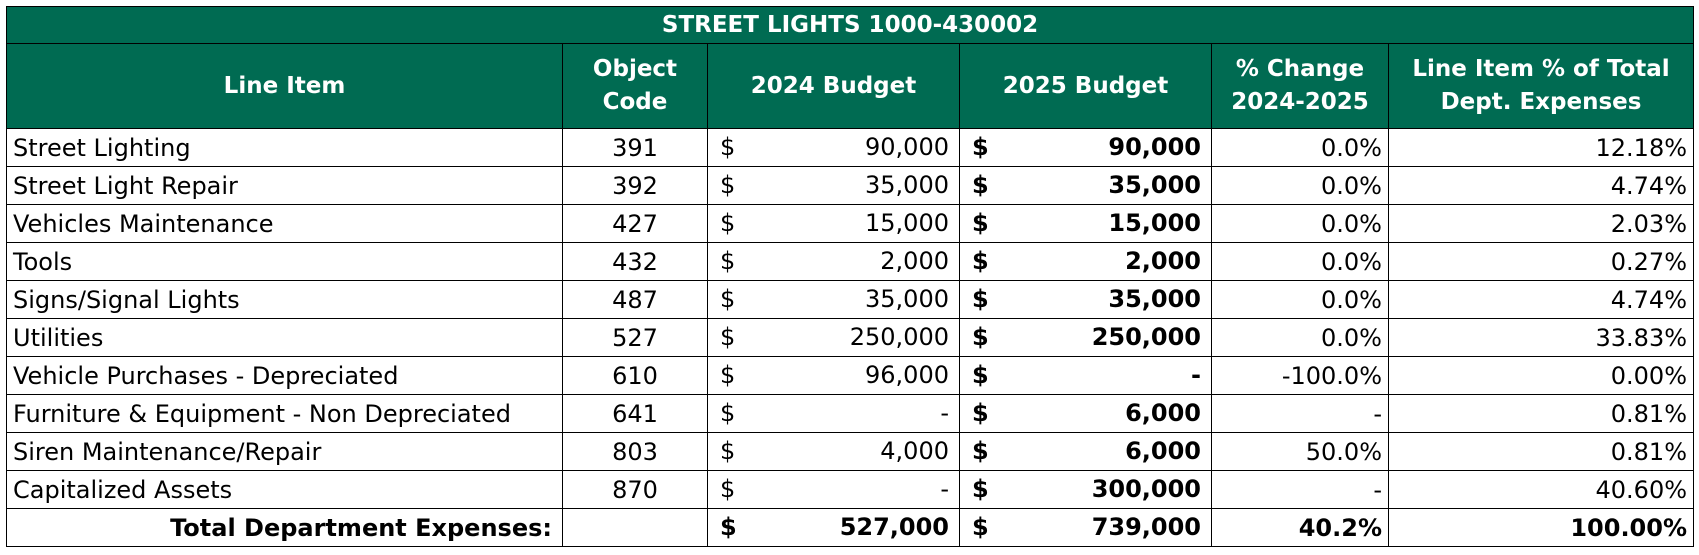 The image size is (1699, 555). I want to click on budget-2024-cell: $ -, so click(833, 489).